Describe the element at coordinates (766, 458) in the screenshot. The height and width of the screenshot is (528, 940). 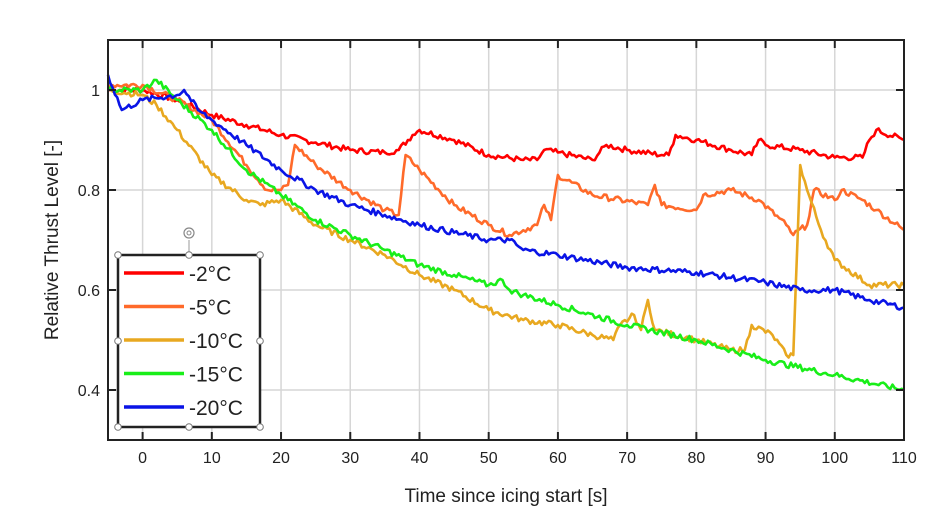
I see `x-tick-label: 90` at that location.